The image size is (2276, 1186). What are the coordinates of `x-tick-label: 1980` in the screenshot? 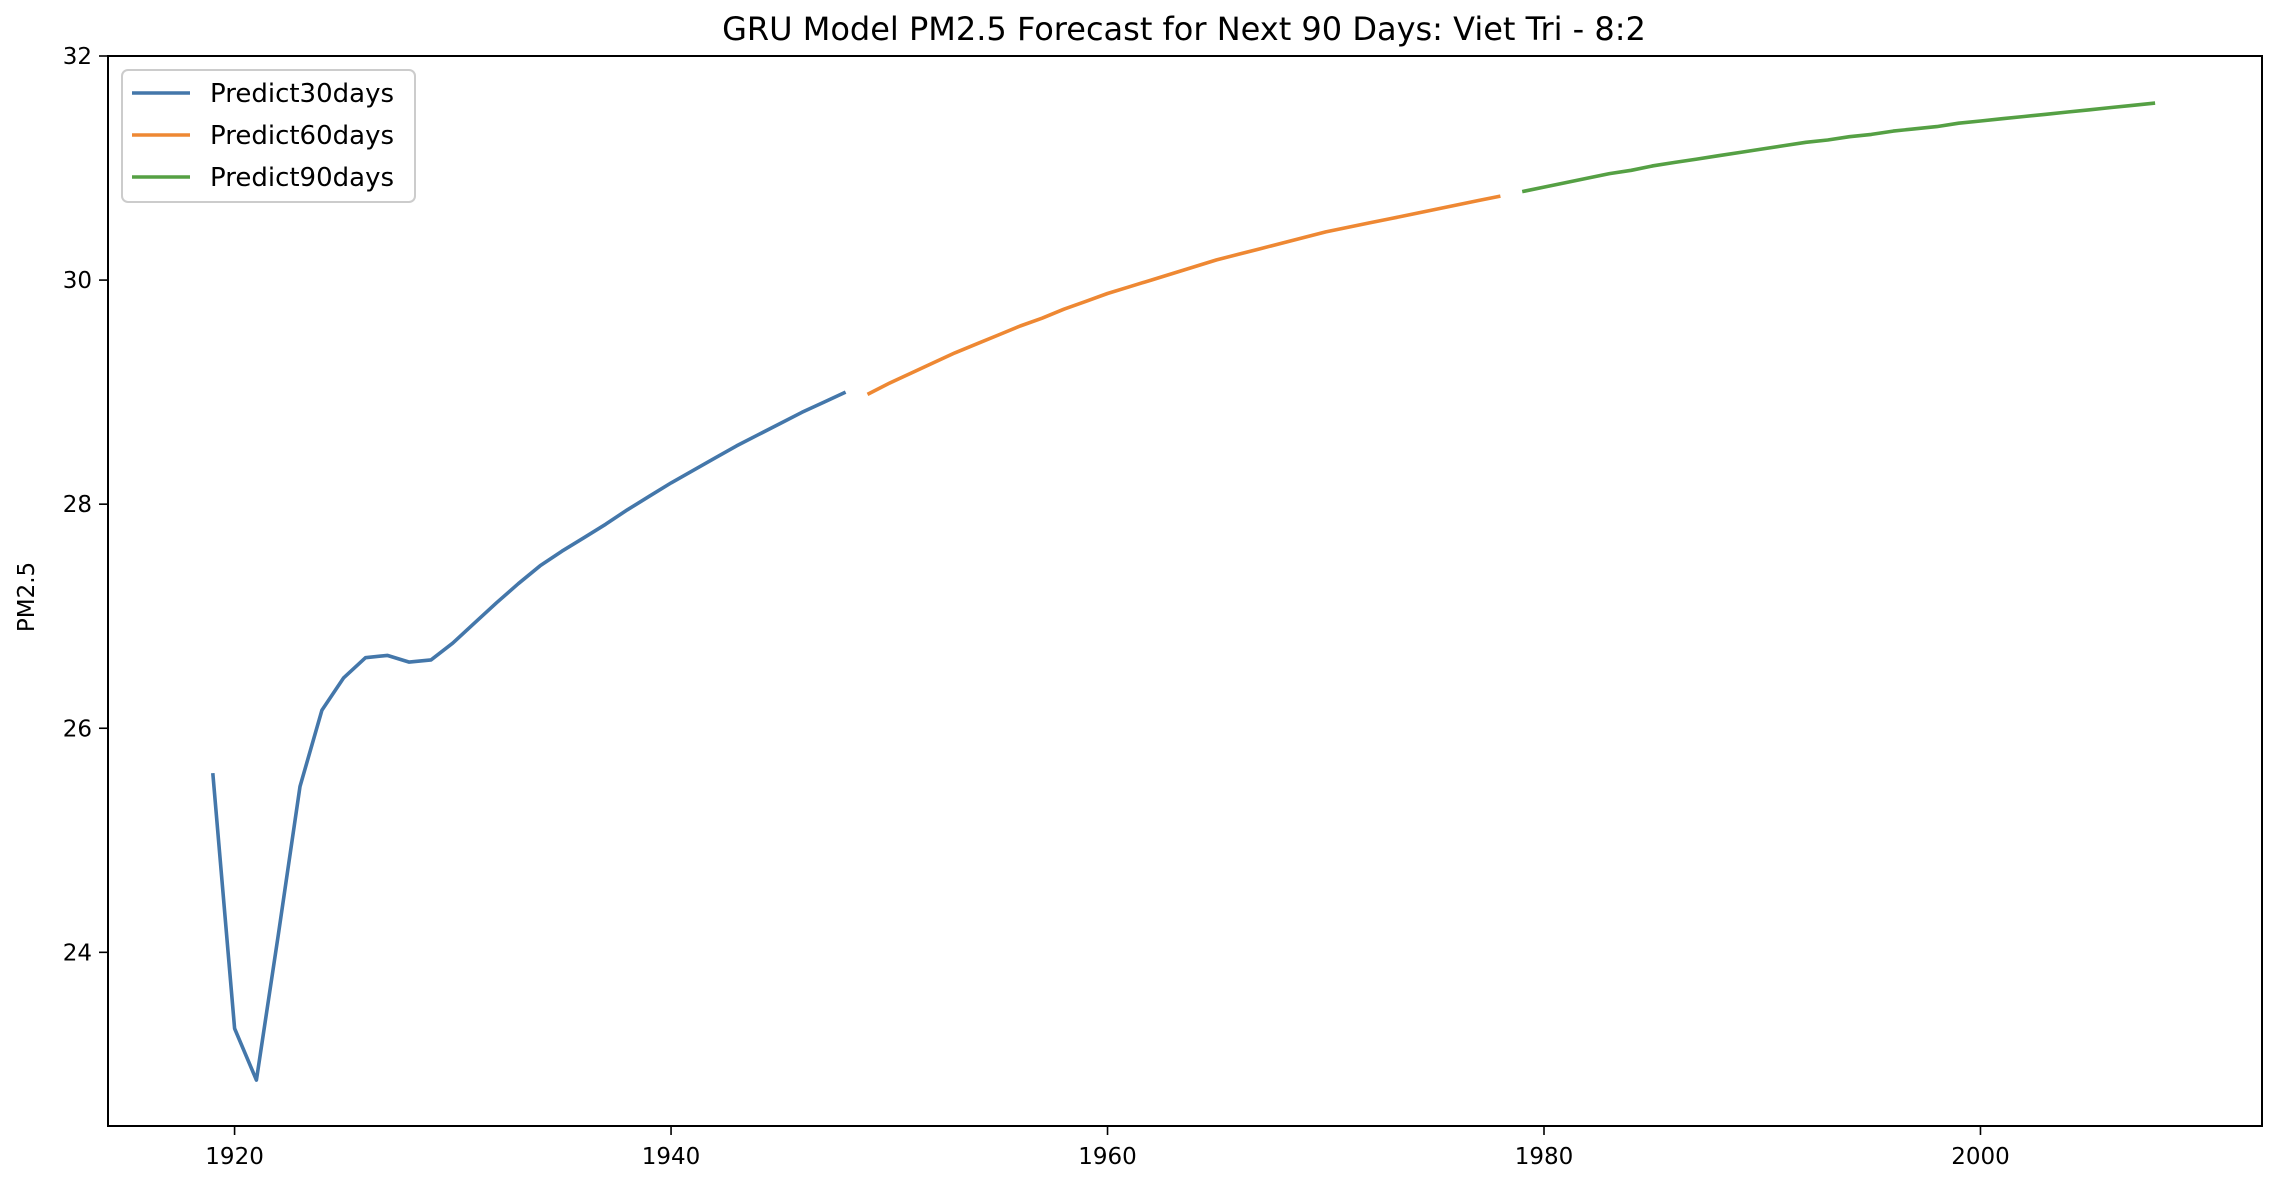 It's located at (1544, 1157).